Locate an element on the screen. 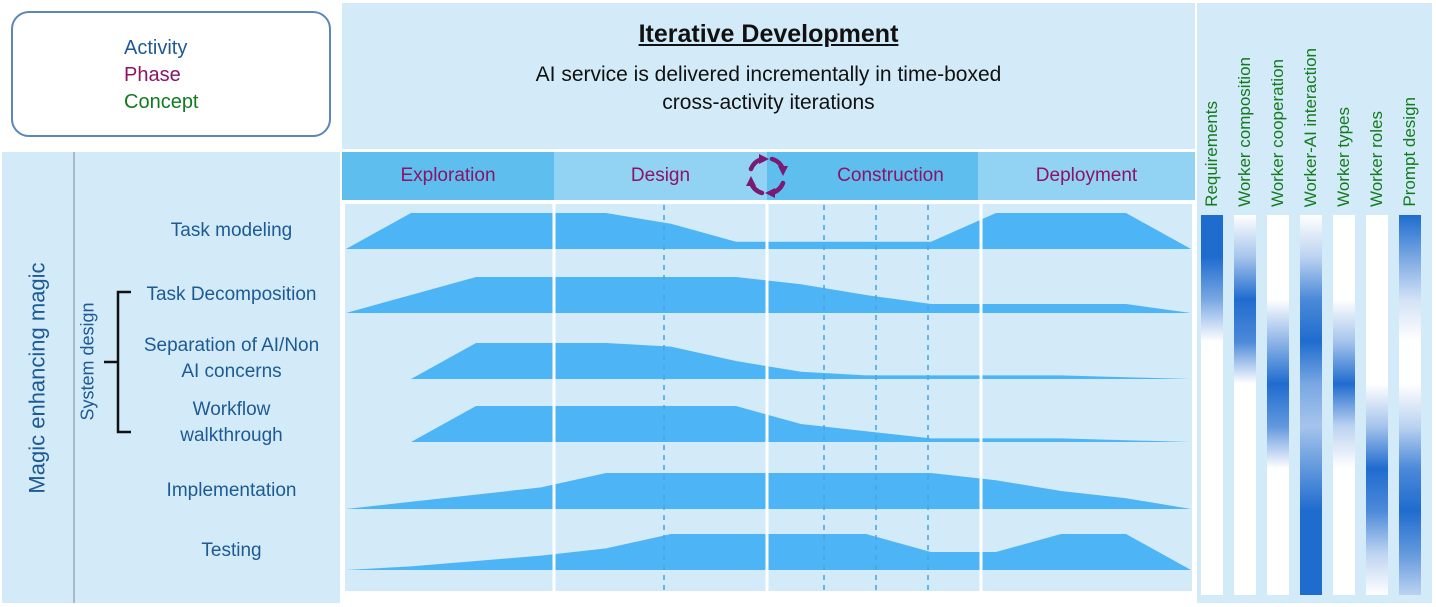  activity-separation-of-concerns: Separation of AI/Non AI concerns is located at coordinates (231, 359).